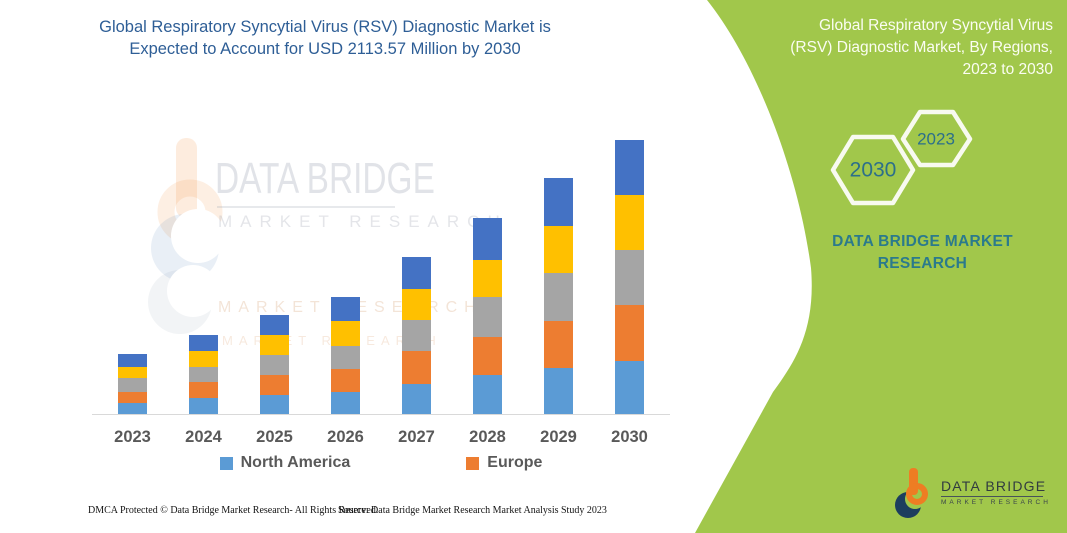  Describe the element at coordinates (558, 437) in the screenshot. I see `x-axis-label: 2029` at that location.